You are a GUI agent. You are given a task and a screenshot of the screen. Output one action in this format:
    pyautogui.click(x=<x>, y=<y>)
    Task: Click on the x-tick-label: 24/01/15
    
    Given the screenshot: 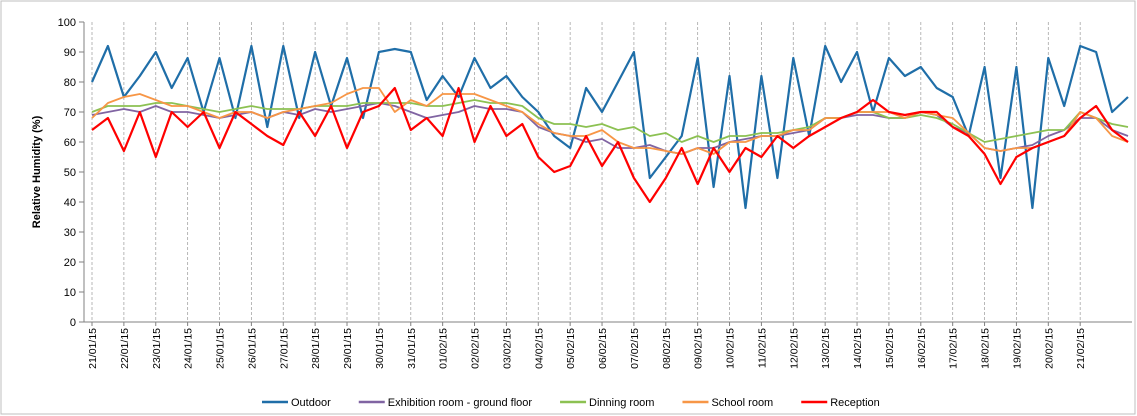 What is the action you would take?
    pyautogui.click(x=189, y=348)
    